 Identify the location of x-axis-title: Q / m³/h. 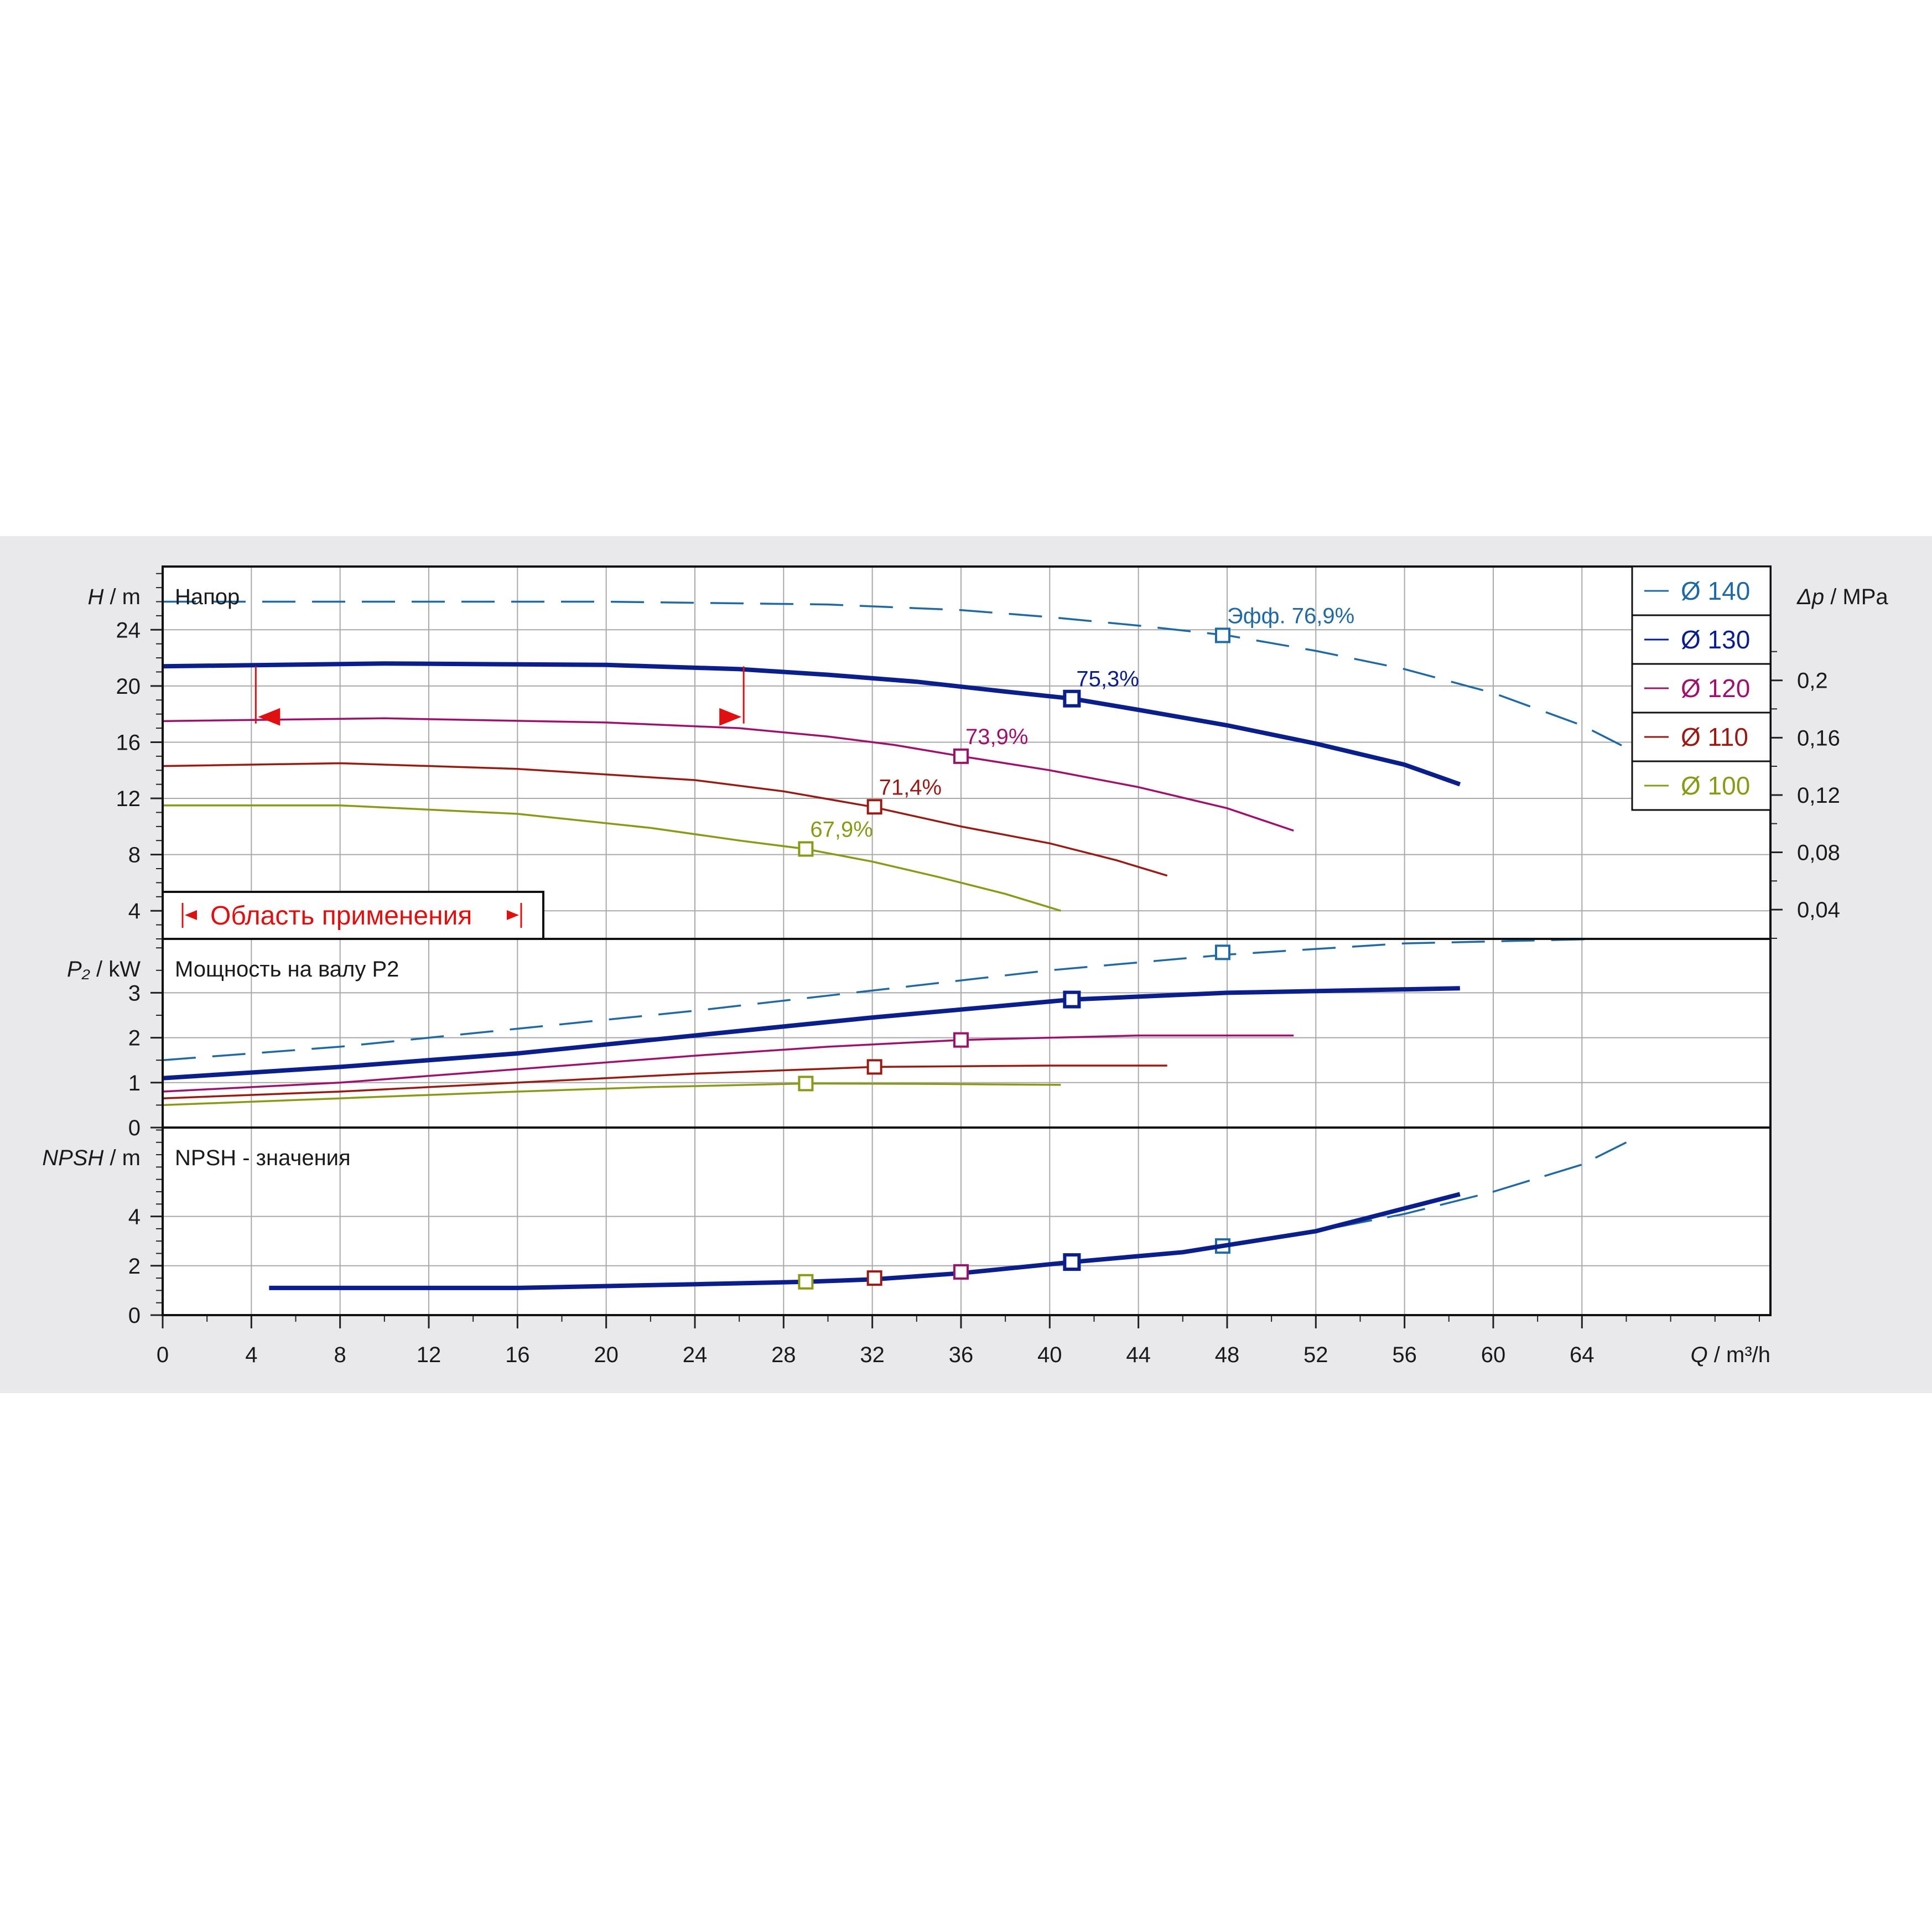
(1730, 1355).